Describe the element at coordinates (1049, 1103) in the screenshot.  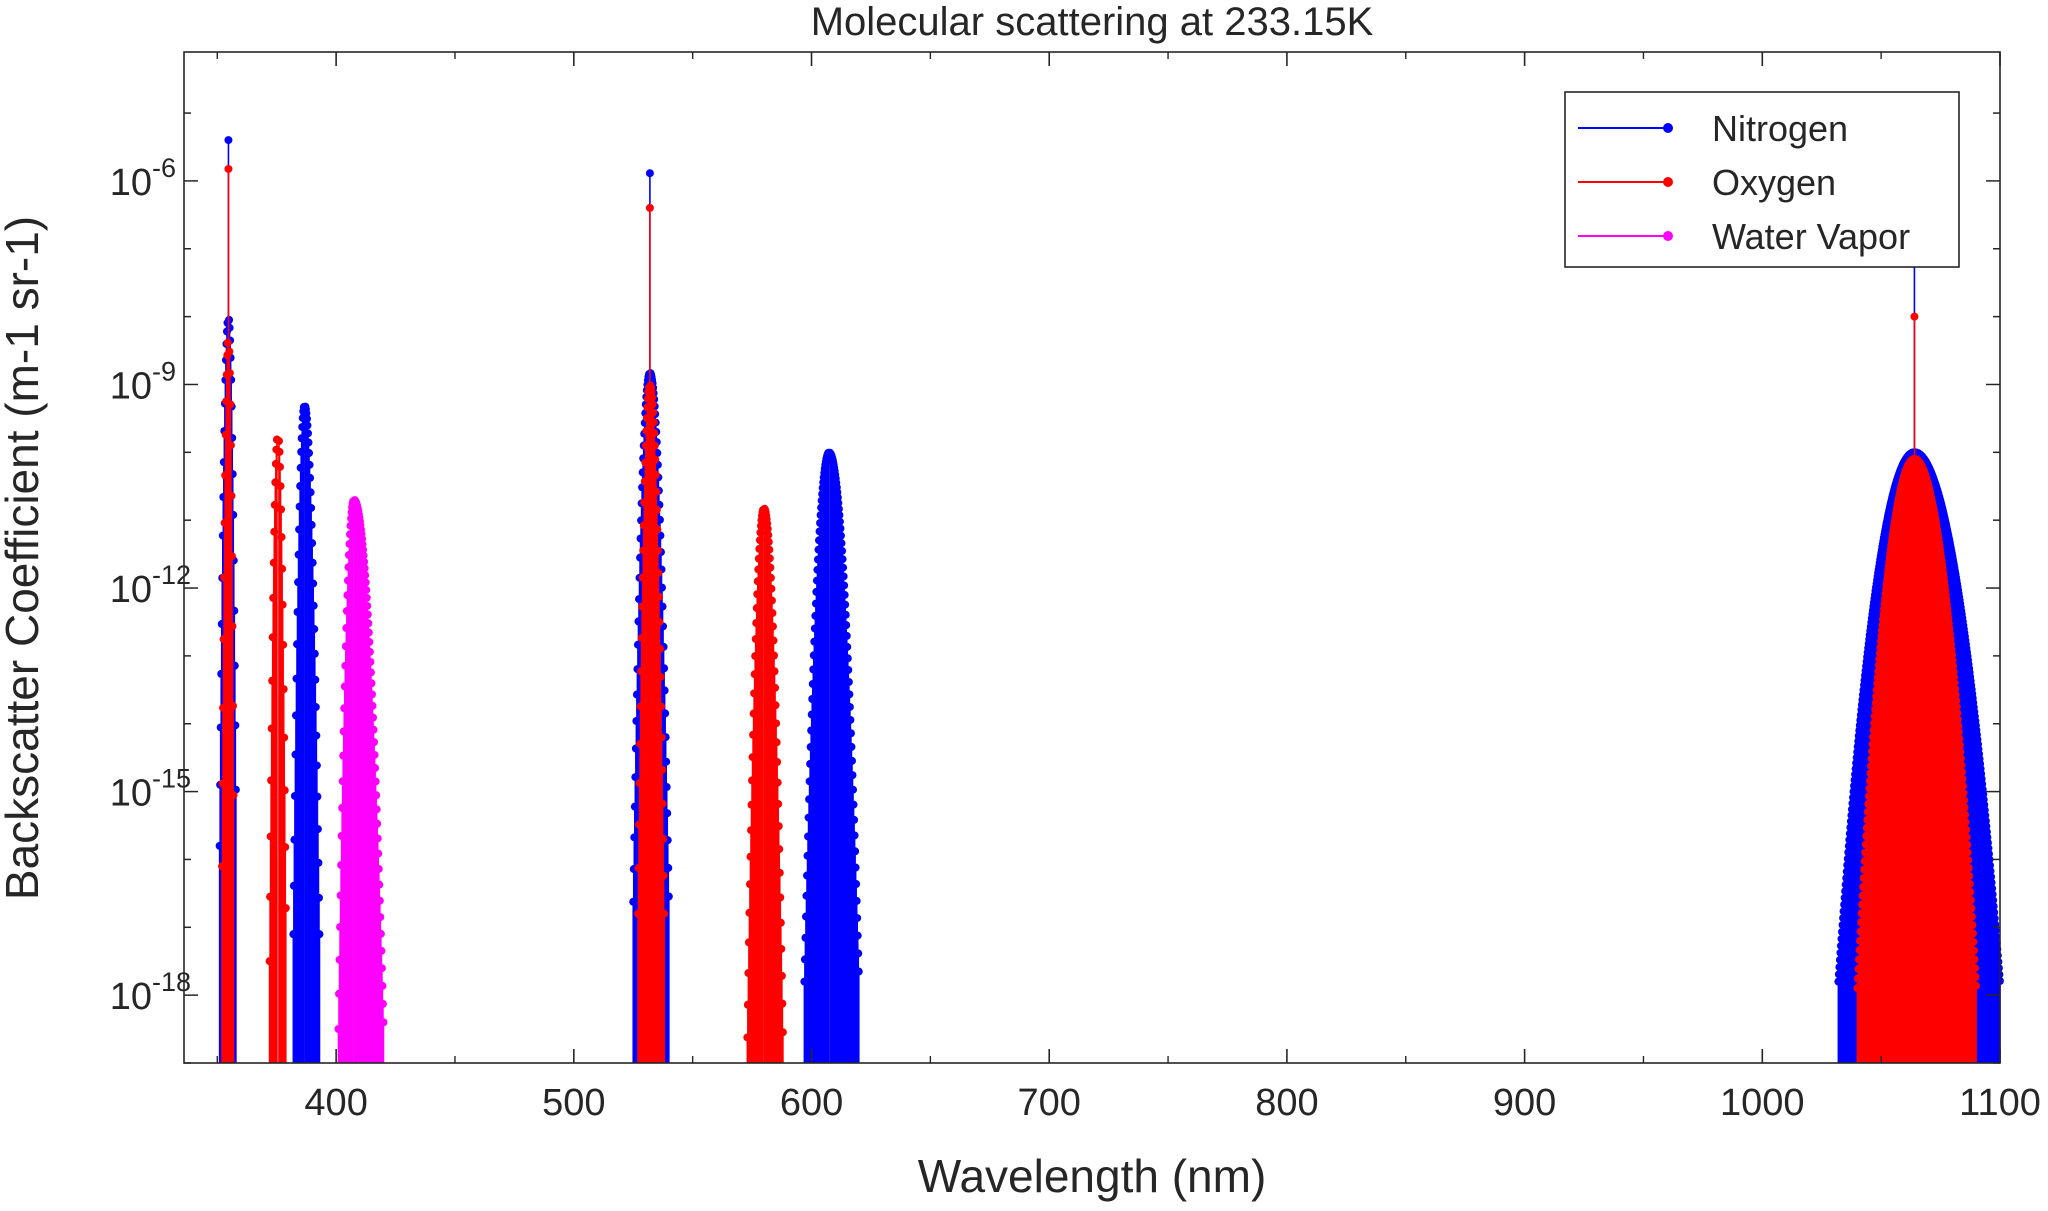
I see `x-tick-label: 700` at that location.